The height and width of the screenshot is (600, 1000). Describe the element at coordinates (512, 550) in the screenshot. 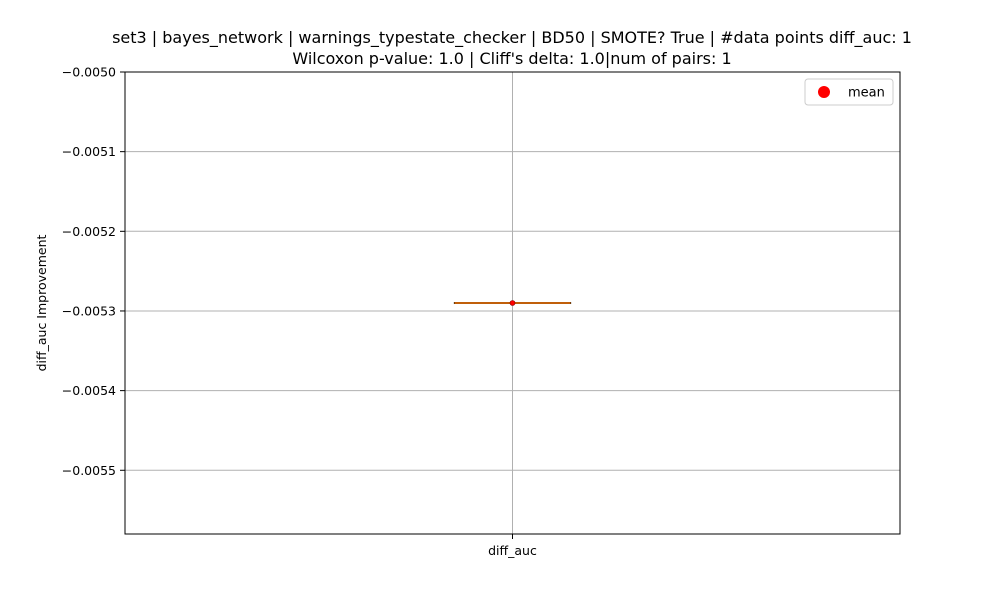

I see `x-tick-label: diff_auc` at that location.